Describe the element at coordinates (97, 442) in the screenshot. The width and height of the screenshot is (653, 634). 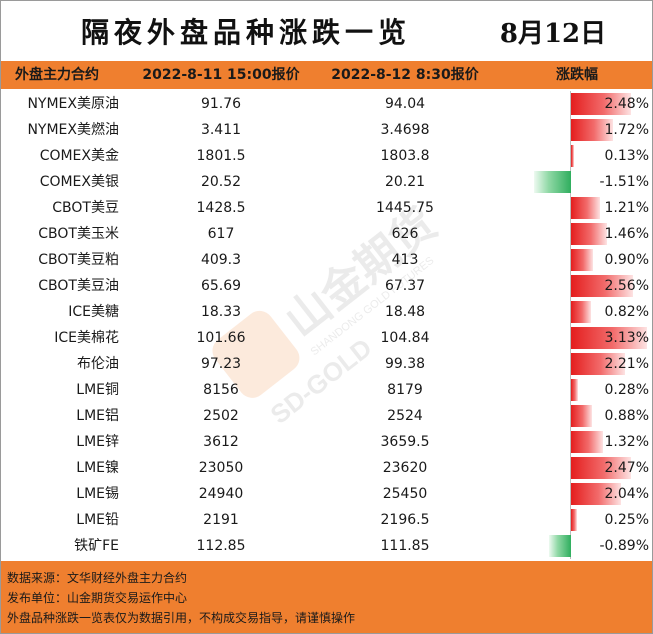
I see `contract-name: LME锌` at that location.